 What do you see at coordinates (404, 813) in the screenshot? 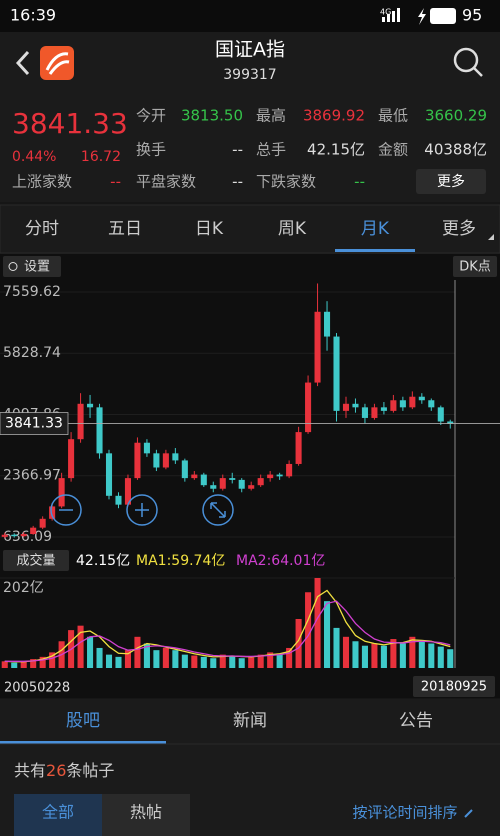
I see `sort-label: 按评论时间排序` at bounding box center [404, 813].